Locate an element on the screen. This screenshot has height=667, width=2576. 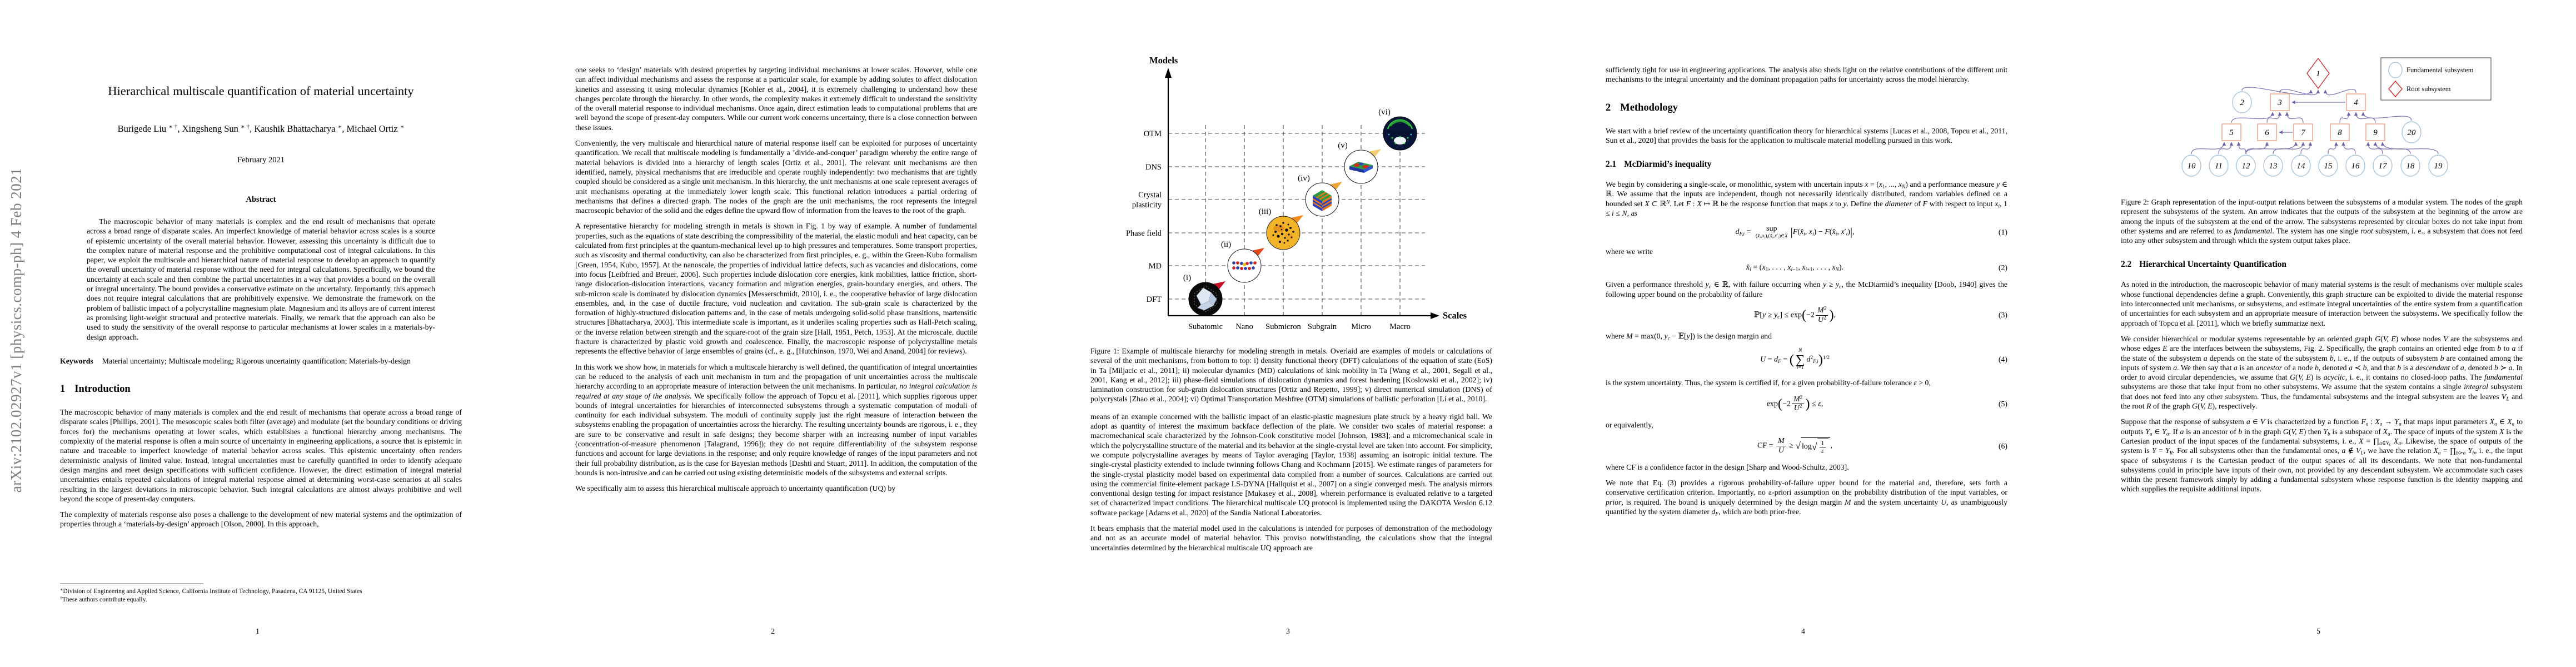
graph-node-13: 13 is located at coordinates (2273, 166).